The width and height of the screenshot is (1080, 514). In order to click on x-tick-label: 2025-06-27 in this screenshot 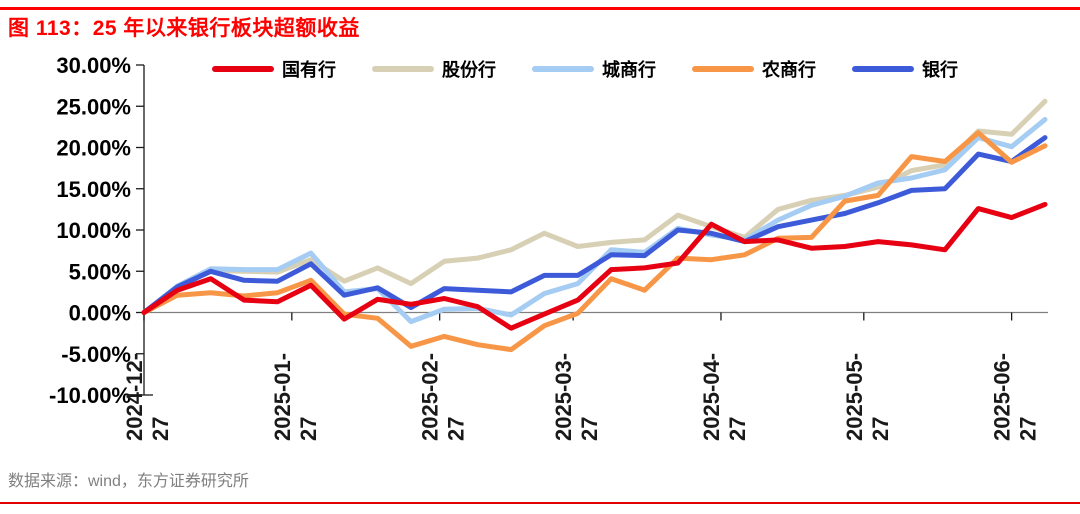, I will do `click(1015, 397)`.